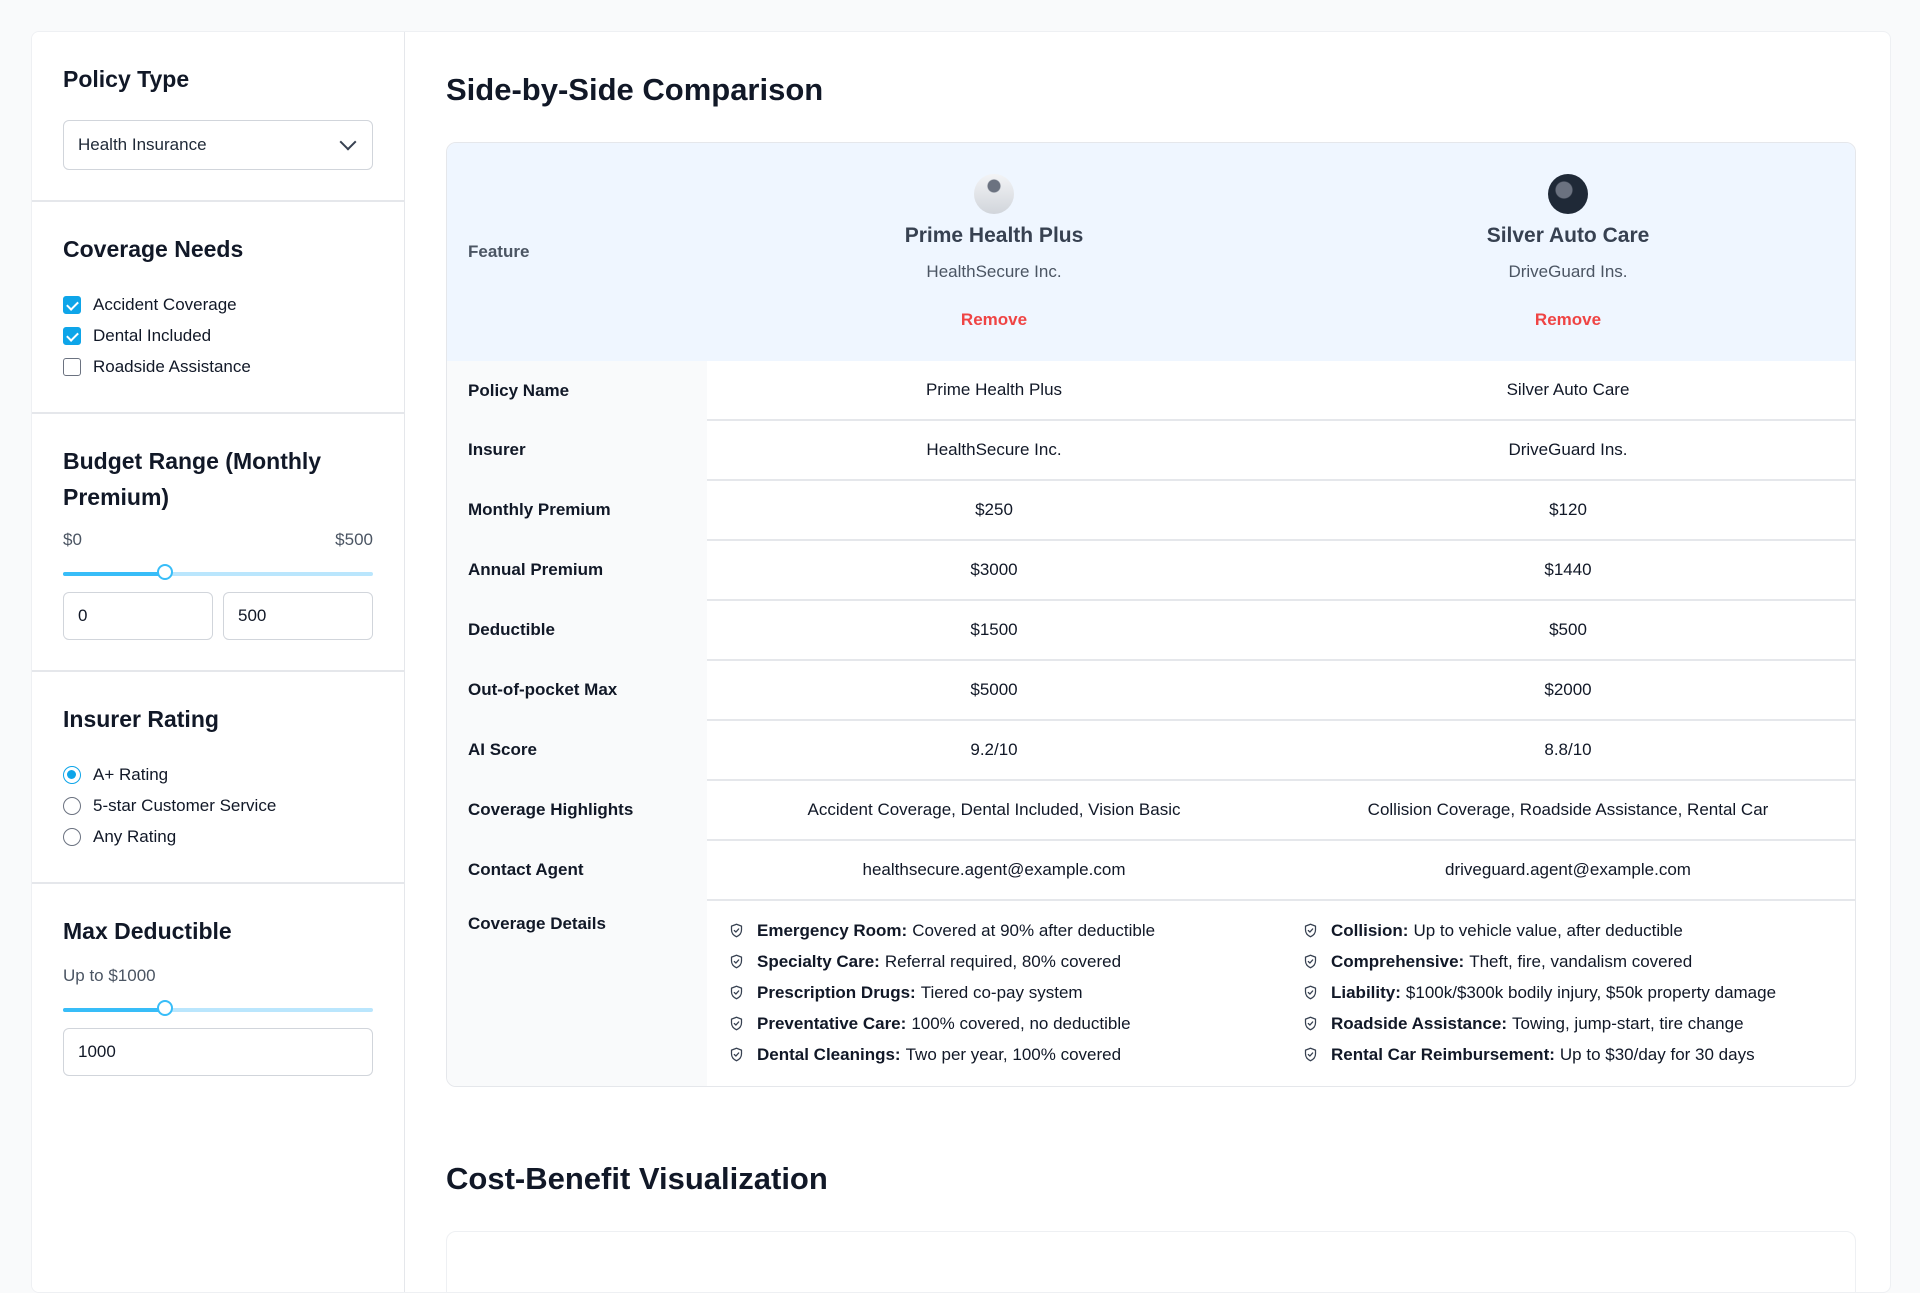  What do you see at coordinates (1628, 1023) in the screenshot?
I see `coverage-detail-value: Towing, jump-start, tire change` at bounding box center [1628, 1023].